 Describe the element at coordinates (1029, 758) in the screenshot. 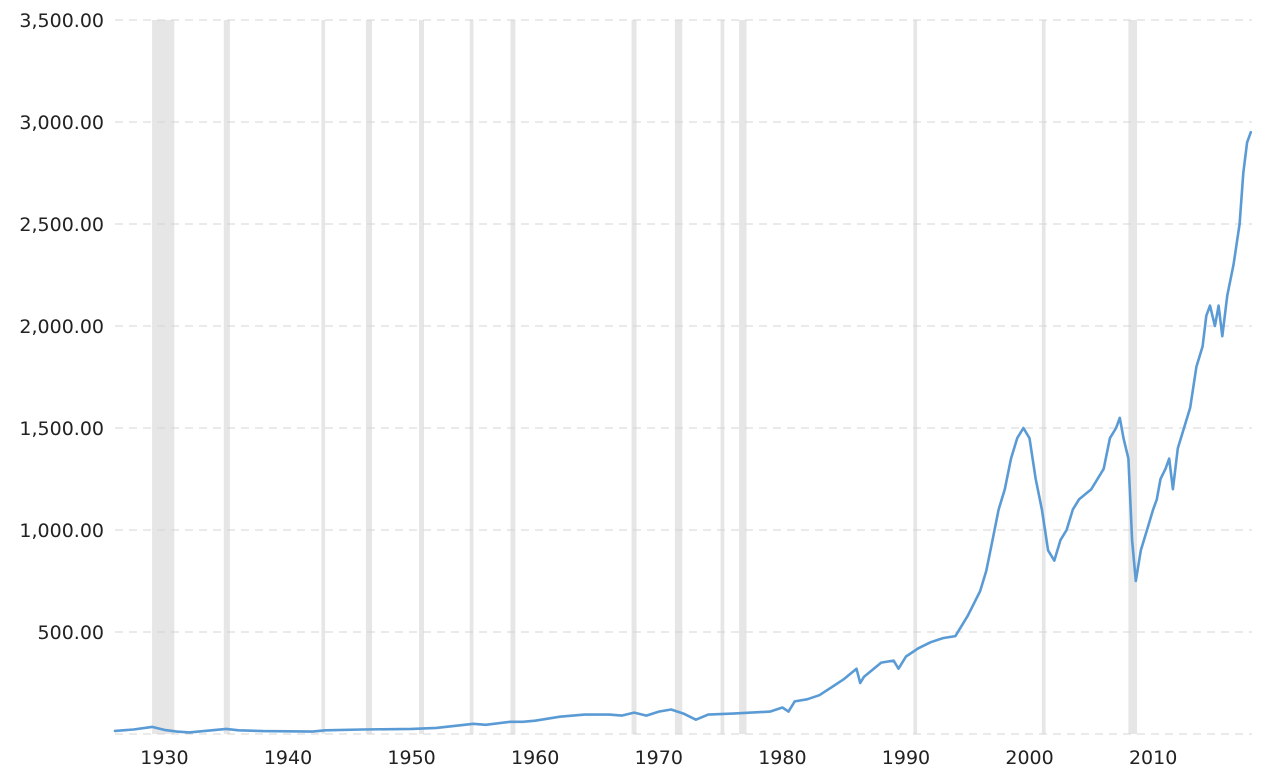

I see `x-tick-label: 2000` at that location.